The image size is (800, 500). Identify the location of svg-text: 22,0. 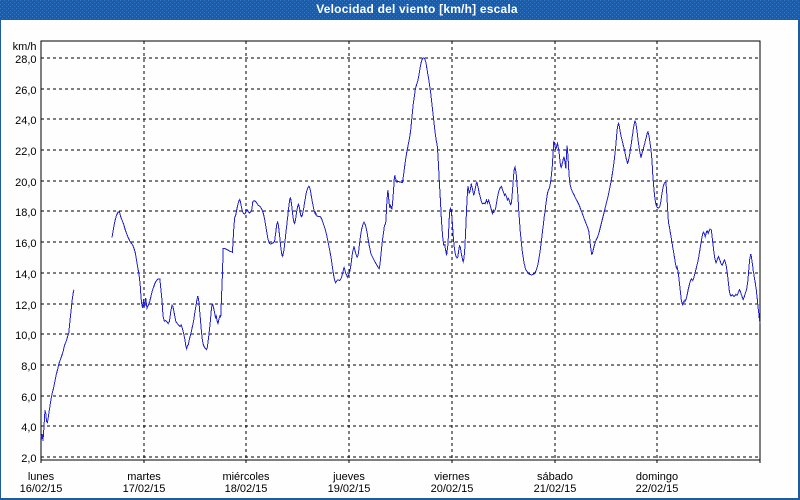
(25, 152).